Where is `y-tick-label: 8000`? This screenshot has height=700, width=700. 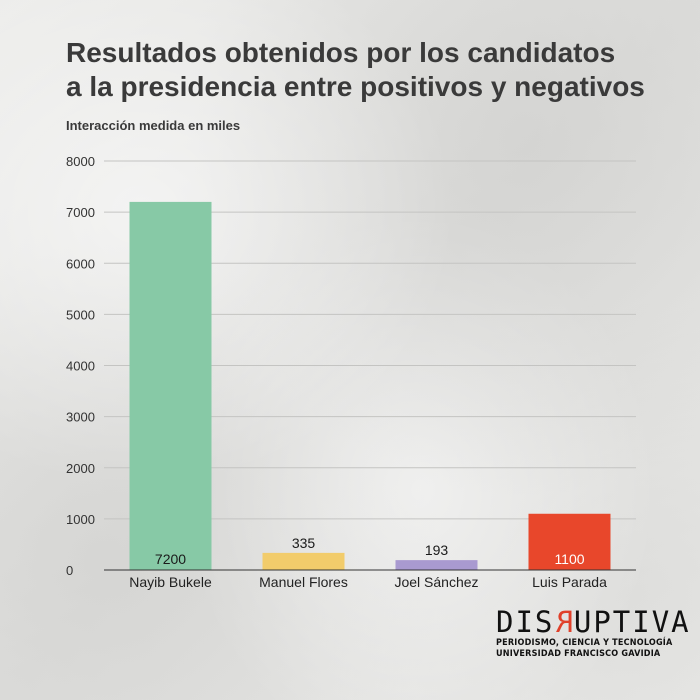 y-tick-label: 8000 is located at coordinates (80, 161).